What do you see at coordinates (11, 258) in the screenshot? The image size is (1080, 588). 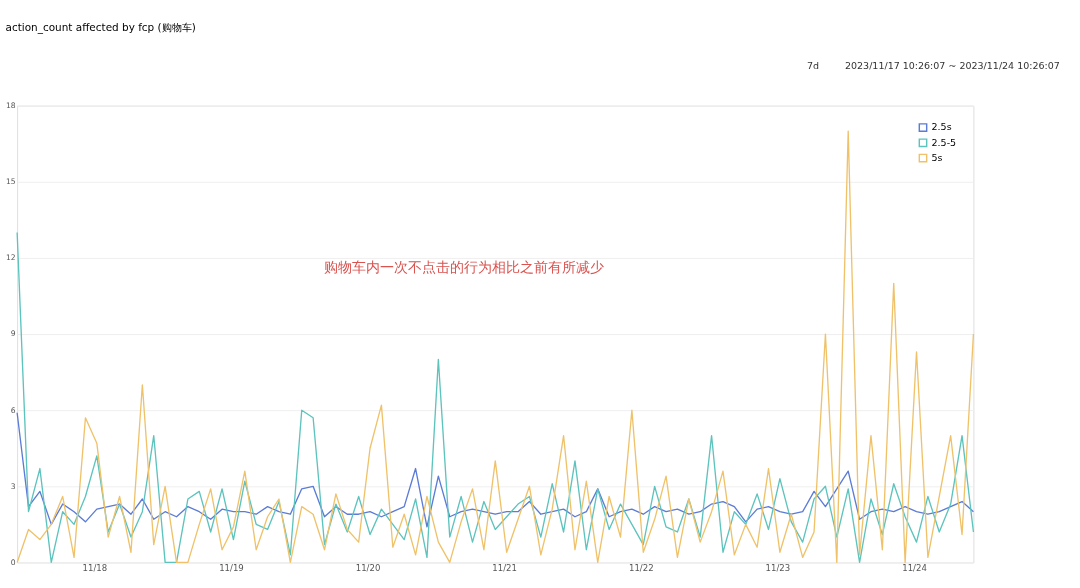 I see `y-tick-label: 12` at bounding box center [11, 258].